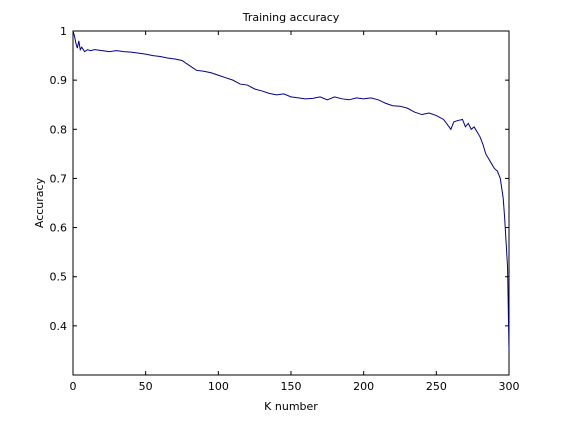 This screenshot has width=561, height=425. Describe the element at coordinates (363, 386) in the screenshot. I see `x-tick-label: 200` at that location.